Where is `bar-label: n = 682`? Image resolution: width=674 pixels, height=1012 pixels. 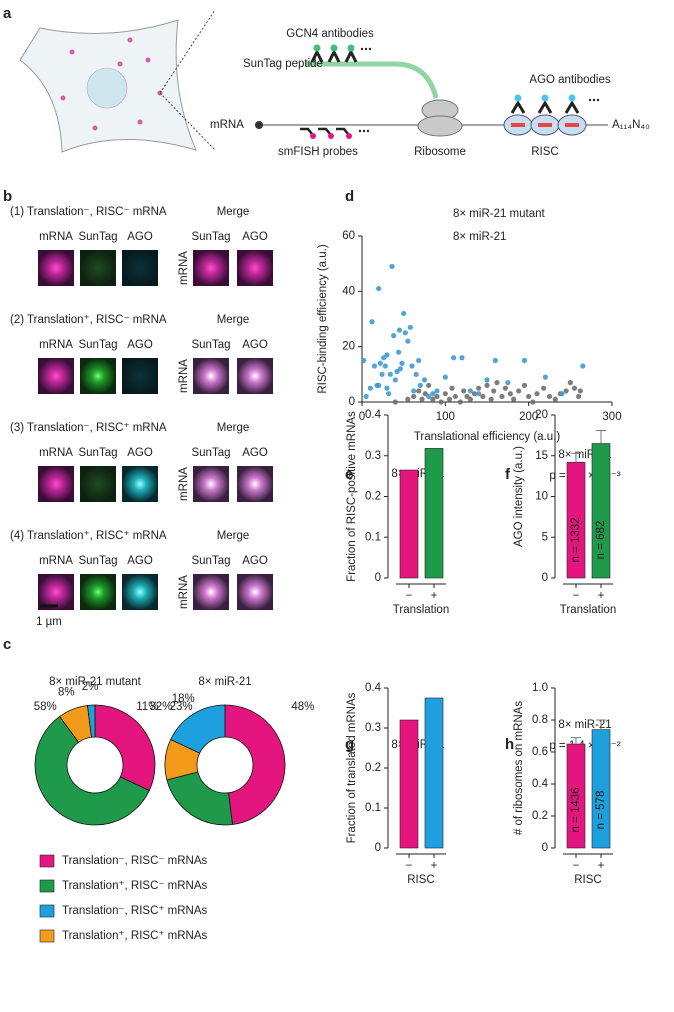
bar-label: n = 682 is located at coordinates (601, 540).